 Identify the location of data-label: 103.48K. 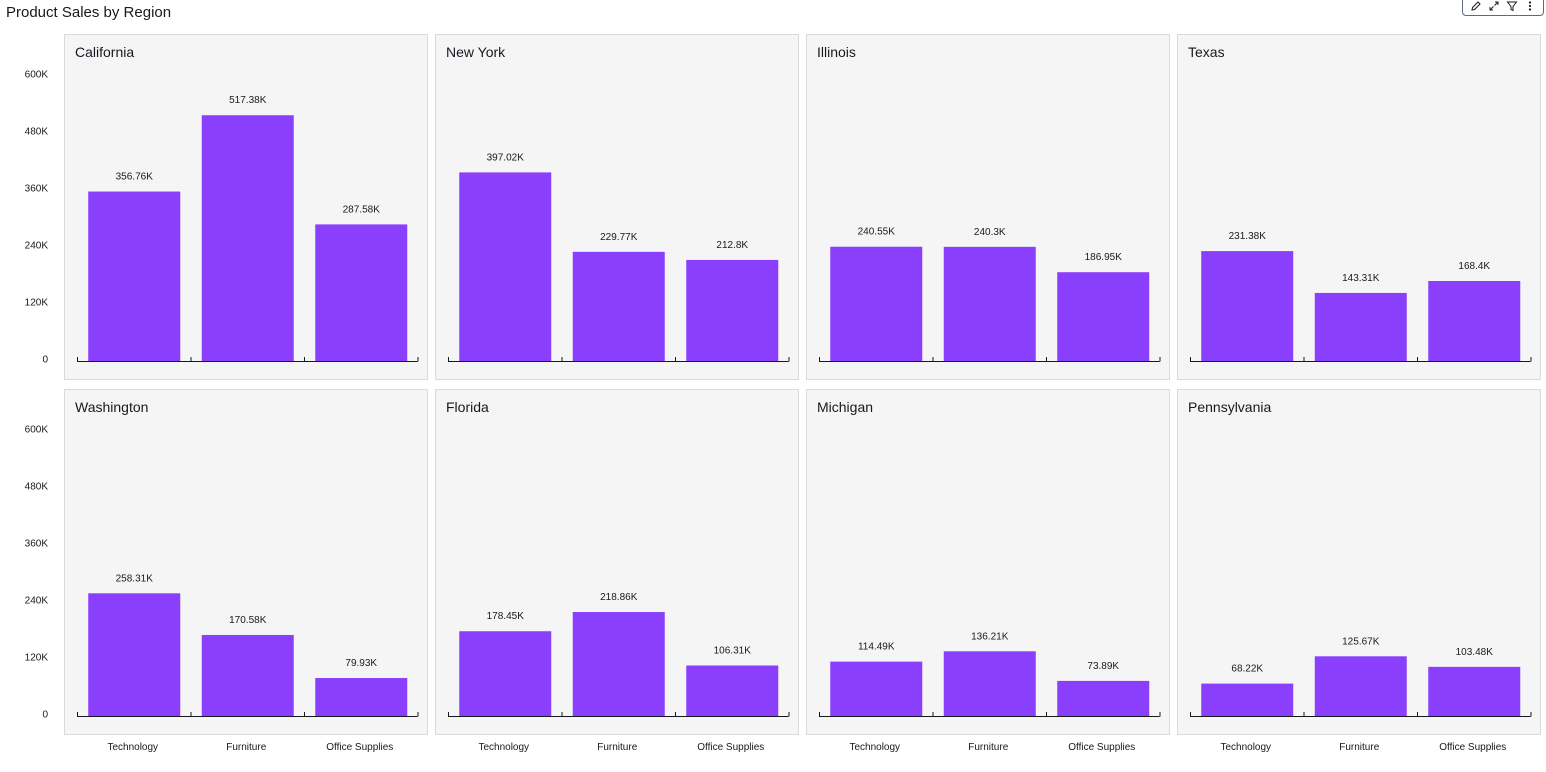
(1475, 652).